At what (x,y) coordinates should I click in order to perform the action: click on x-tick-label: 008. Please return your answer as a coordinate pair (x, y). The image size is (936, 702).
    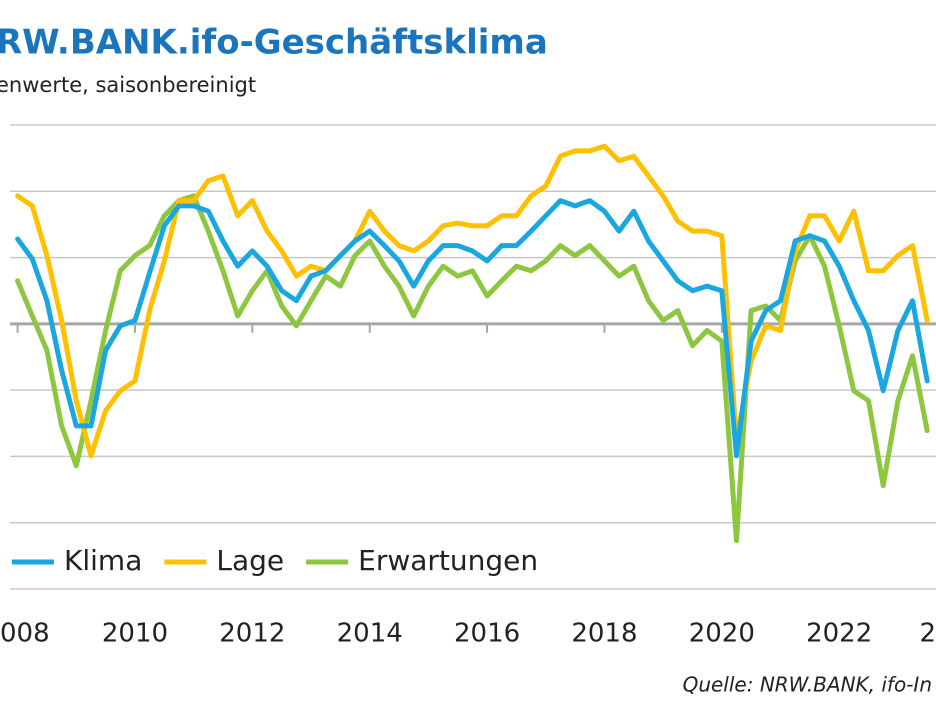
    Looking at the image, I should click on (25, 634).